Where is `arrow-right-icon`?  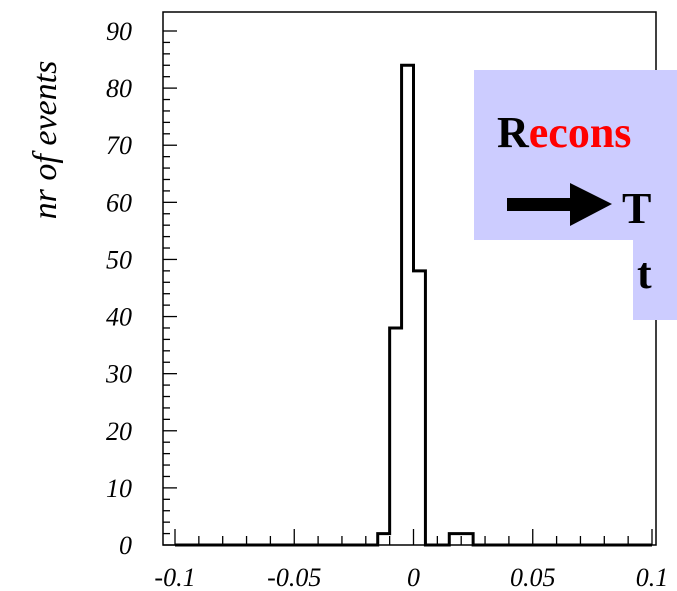 arrow-right-icon is located at coordinates (559, 204).